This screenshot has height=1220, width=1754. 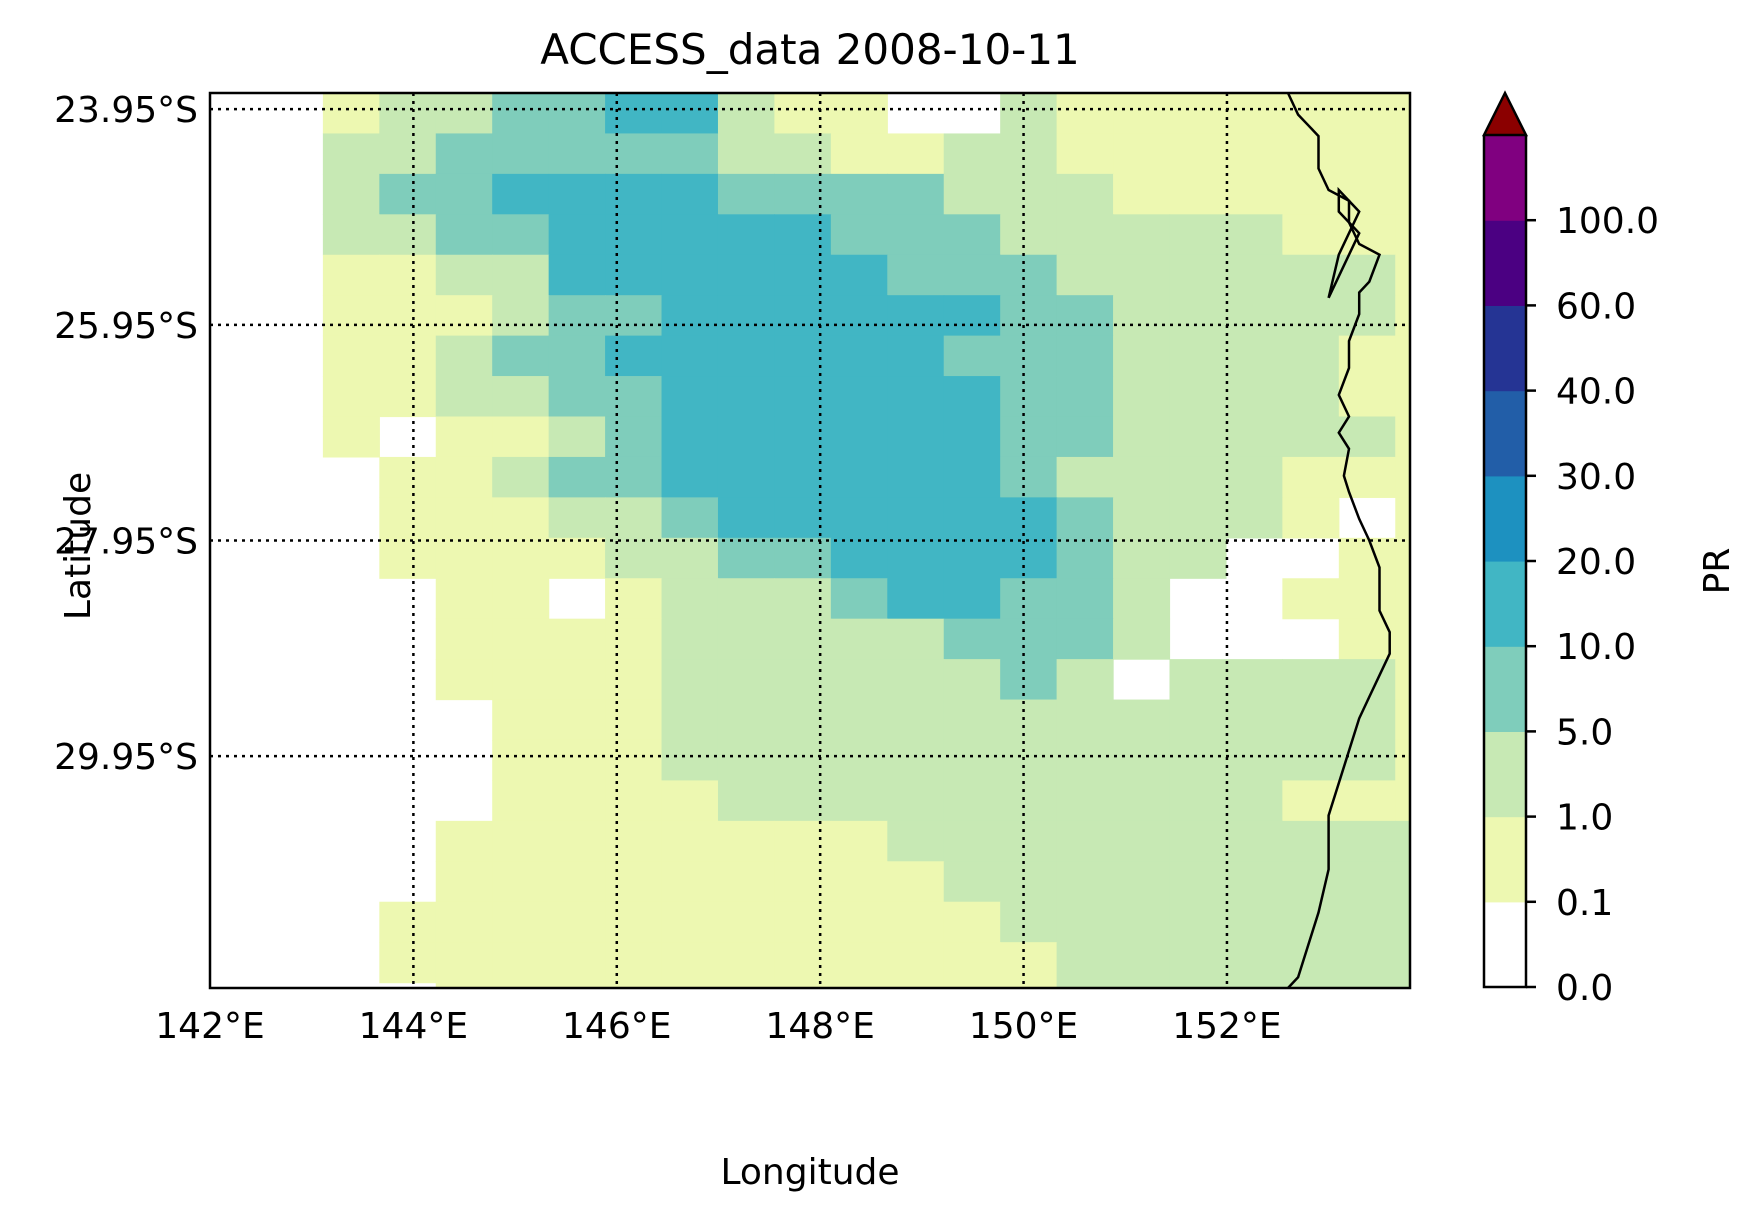 What do you see at coordinates (616, 1026) in the screenshot?
I see `x-tick-label: 146°E` at bounding box center [616, 1026].